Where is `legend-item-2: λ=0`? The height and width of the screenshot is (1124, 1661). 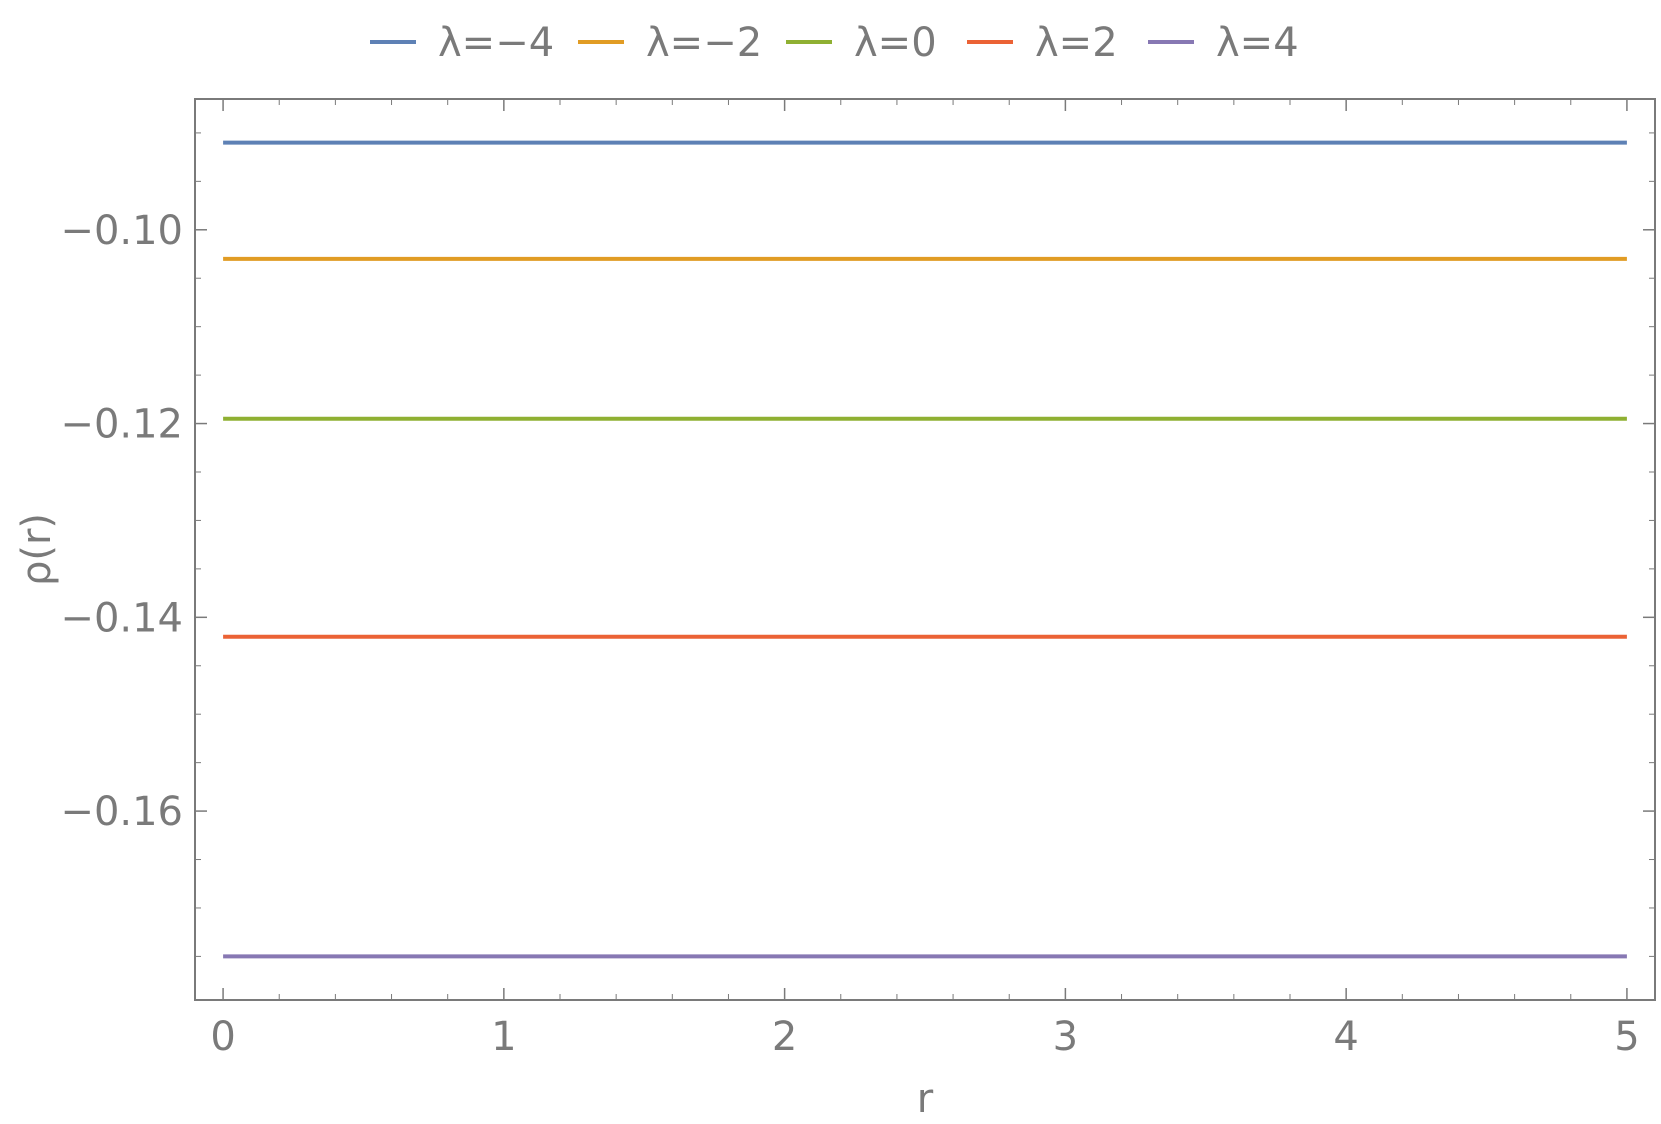
legend-item-2: λ=0 is located at coordinates (861, 43).